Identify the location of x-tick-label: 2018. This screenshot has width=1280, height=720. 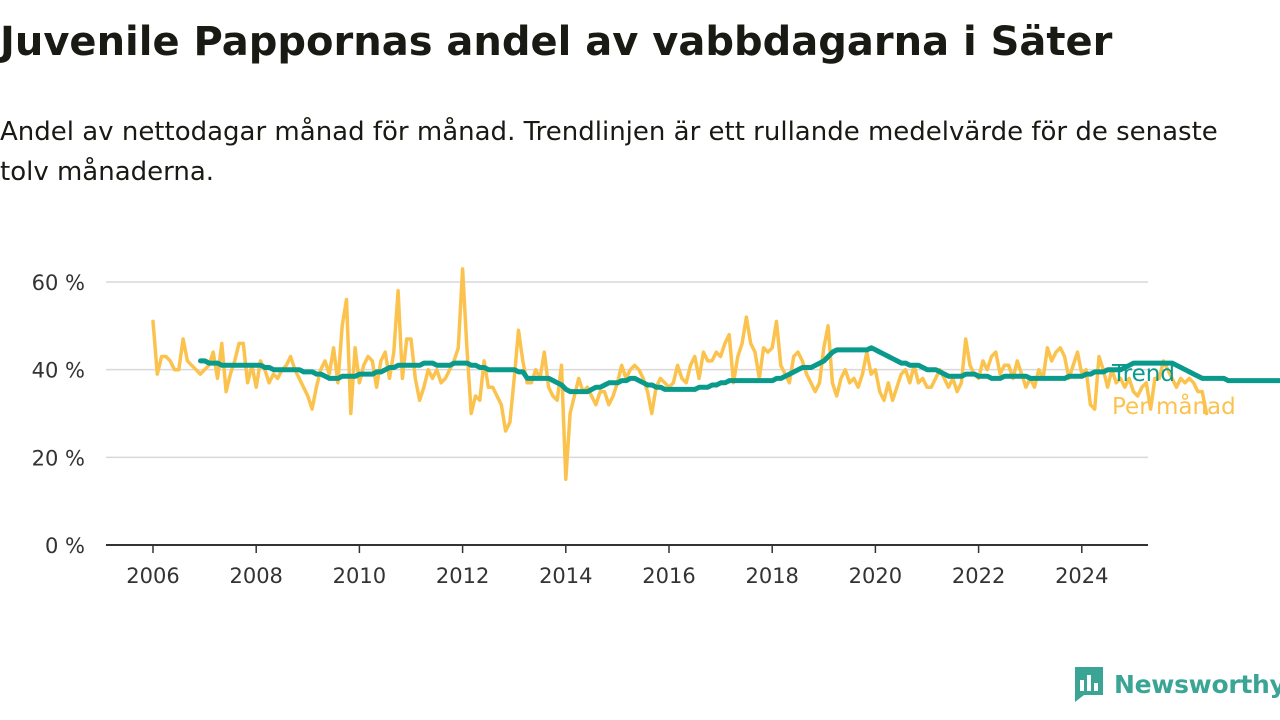
(771, 576).